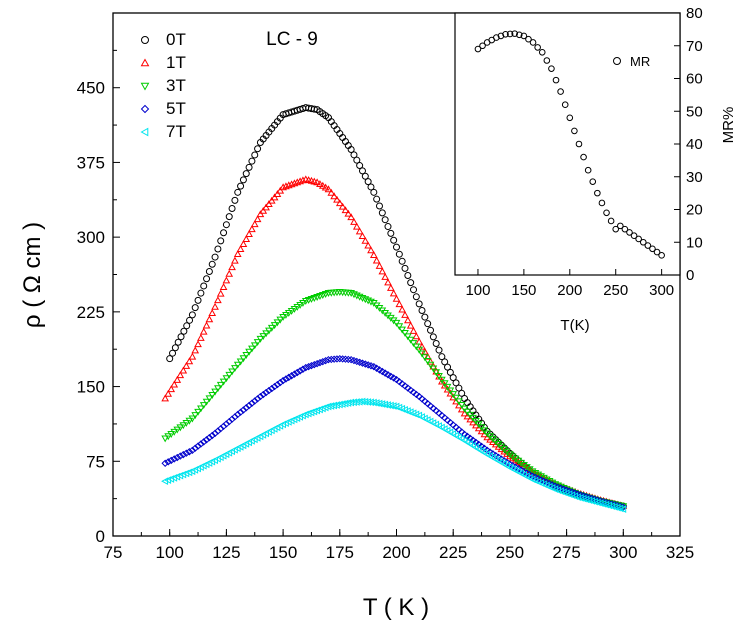 The height and width of the screenshot is (627, 735). What do you see at coordinates (569, 290) in the screenshot?
I see `inset-x-tick-labels: 100 150 200 250 300` at bounding box center [569, 290].